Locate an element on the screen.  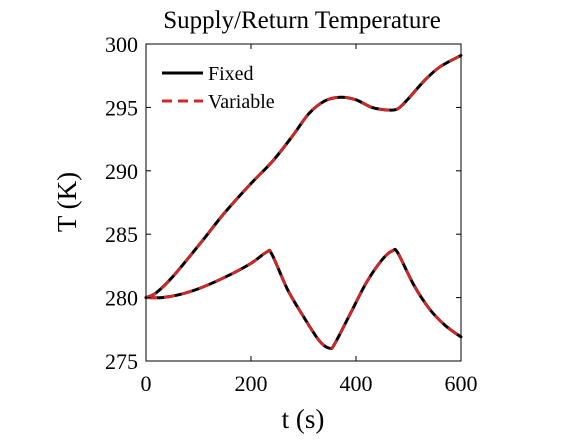
legend-item-fixed: Fixed is located at coordinates (208, 74).